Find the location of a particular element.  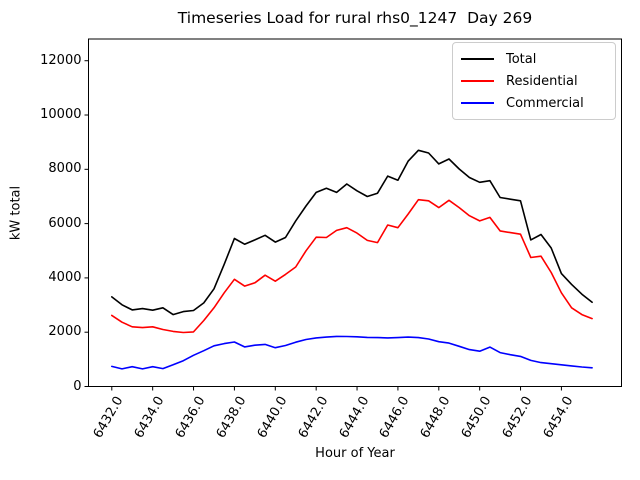

total-line-swatch is located at coordinates (477, 59).